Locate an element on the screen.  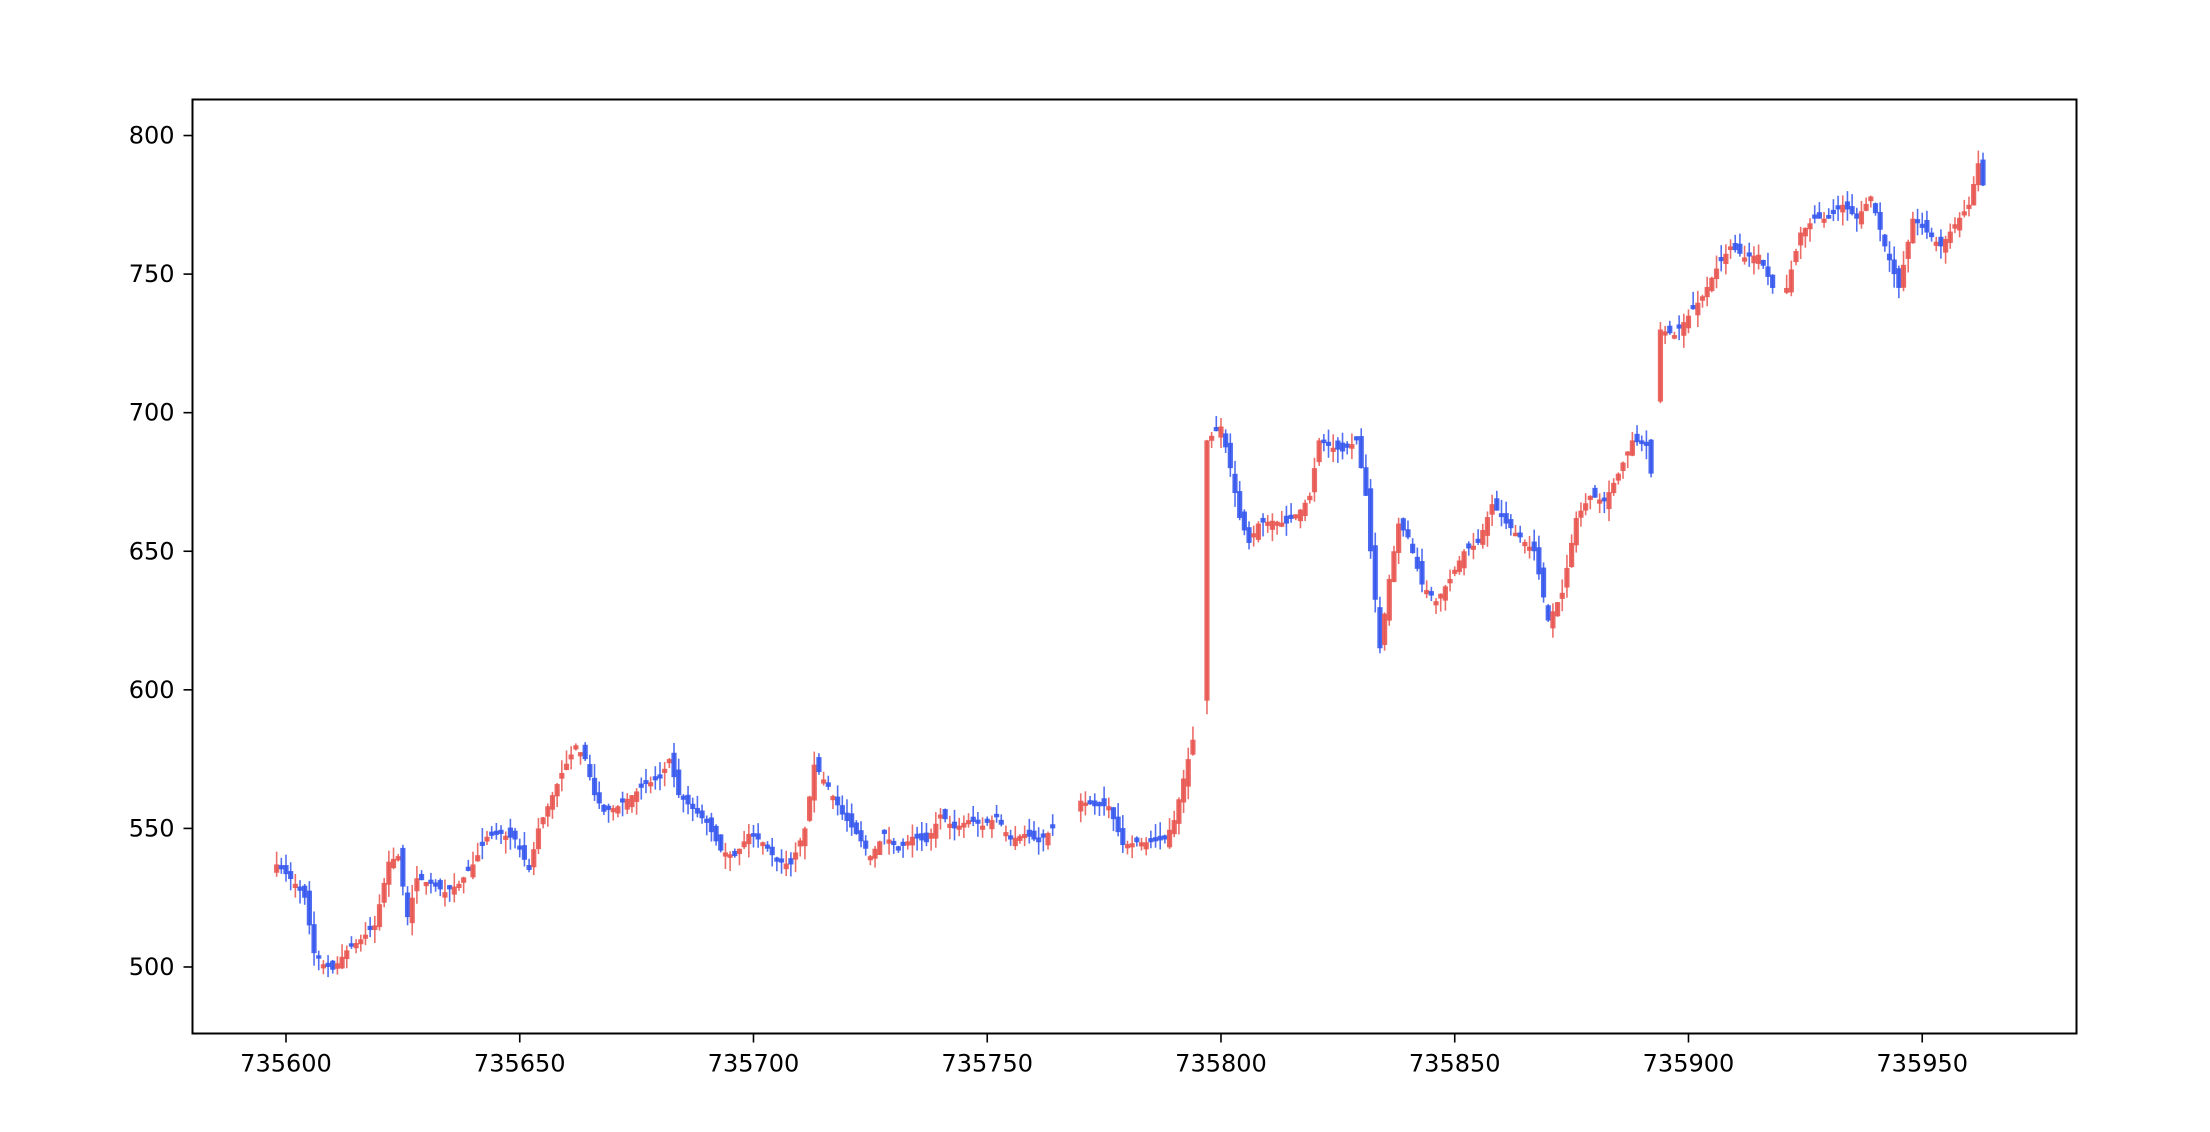
y-tick-label: 700 is located at coordinates (152, 413).